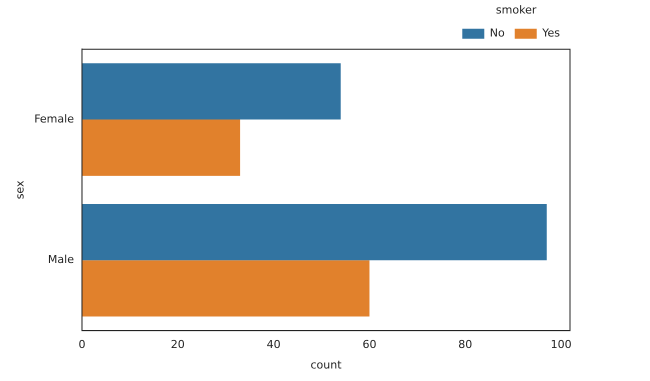 Image resolution: width=650 pixels, height=381 pixels. I want to click on x-tick-label: 60, so click(369, 345).